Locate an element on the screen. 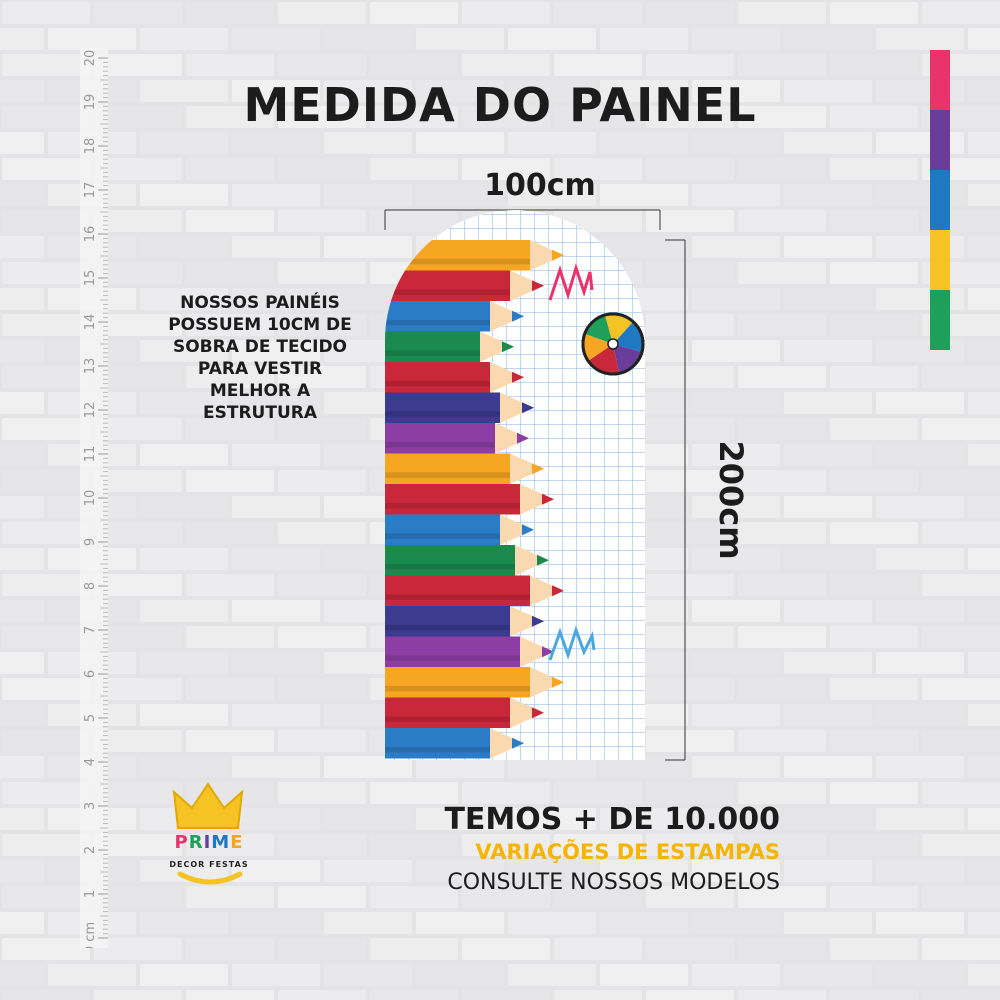  ruler-tick-label: 17 is located at coordinates (90, 190).